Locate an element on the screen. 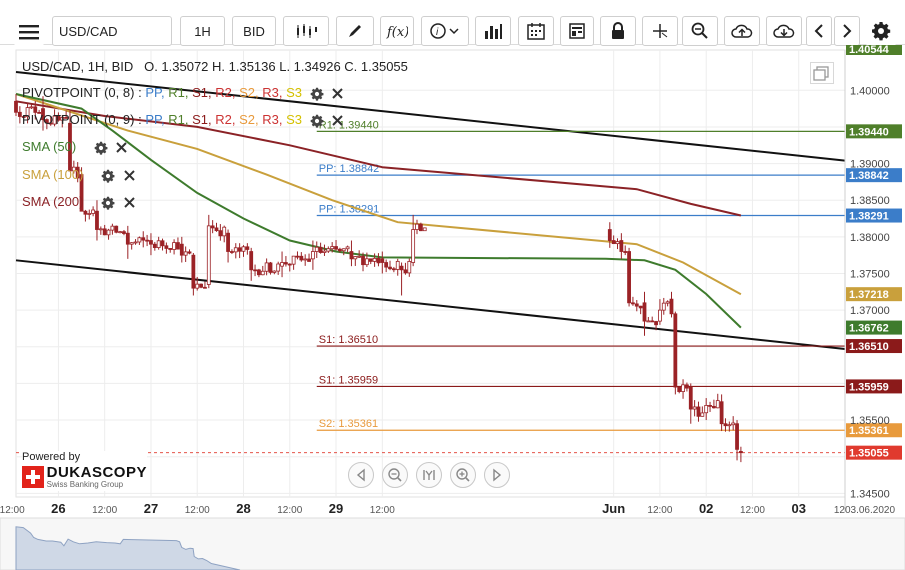 This screenshot has height=570, width=905. dukascopy-brand: DUKASCOPY is located at coordinates (96, 472).